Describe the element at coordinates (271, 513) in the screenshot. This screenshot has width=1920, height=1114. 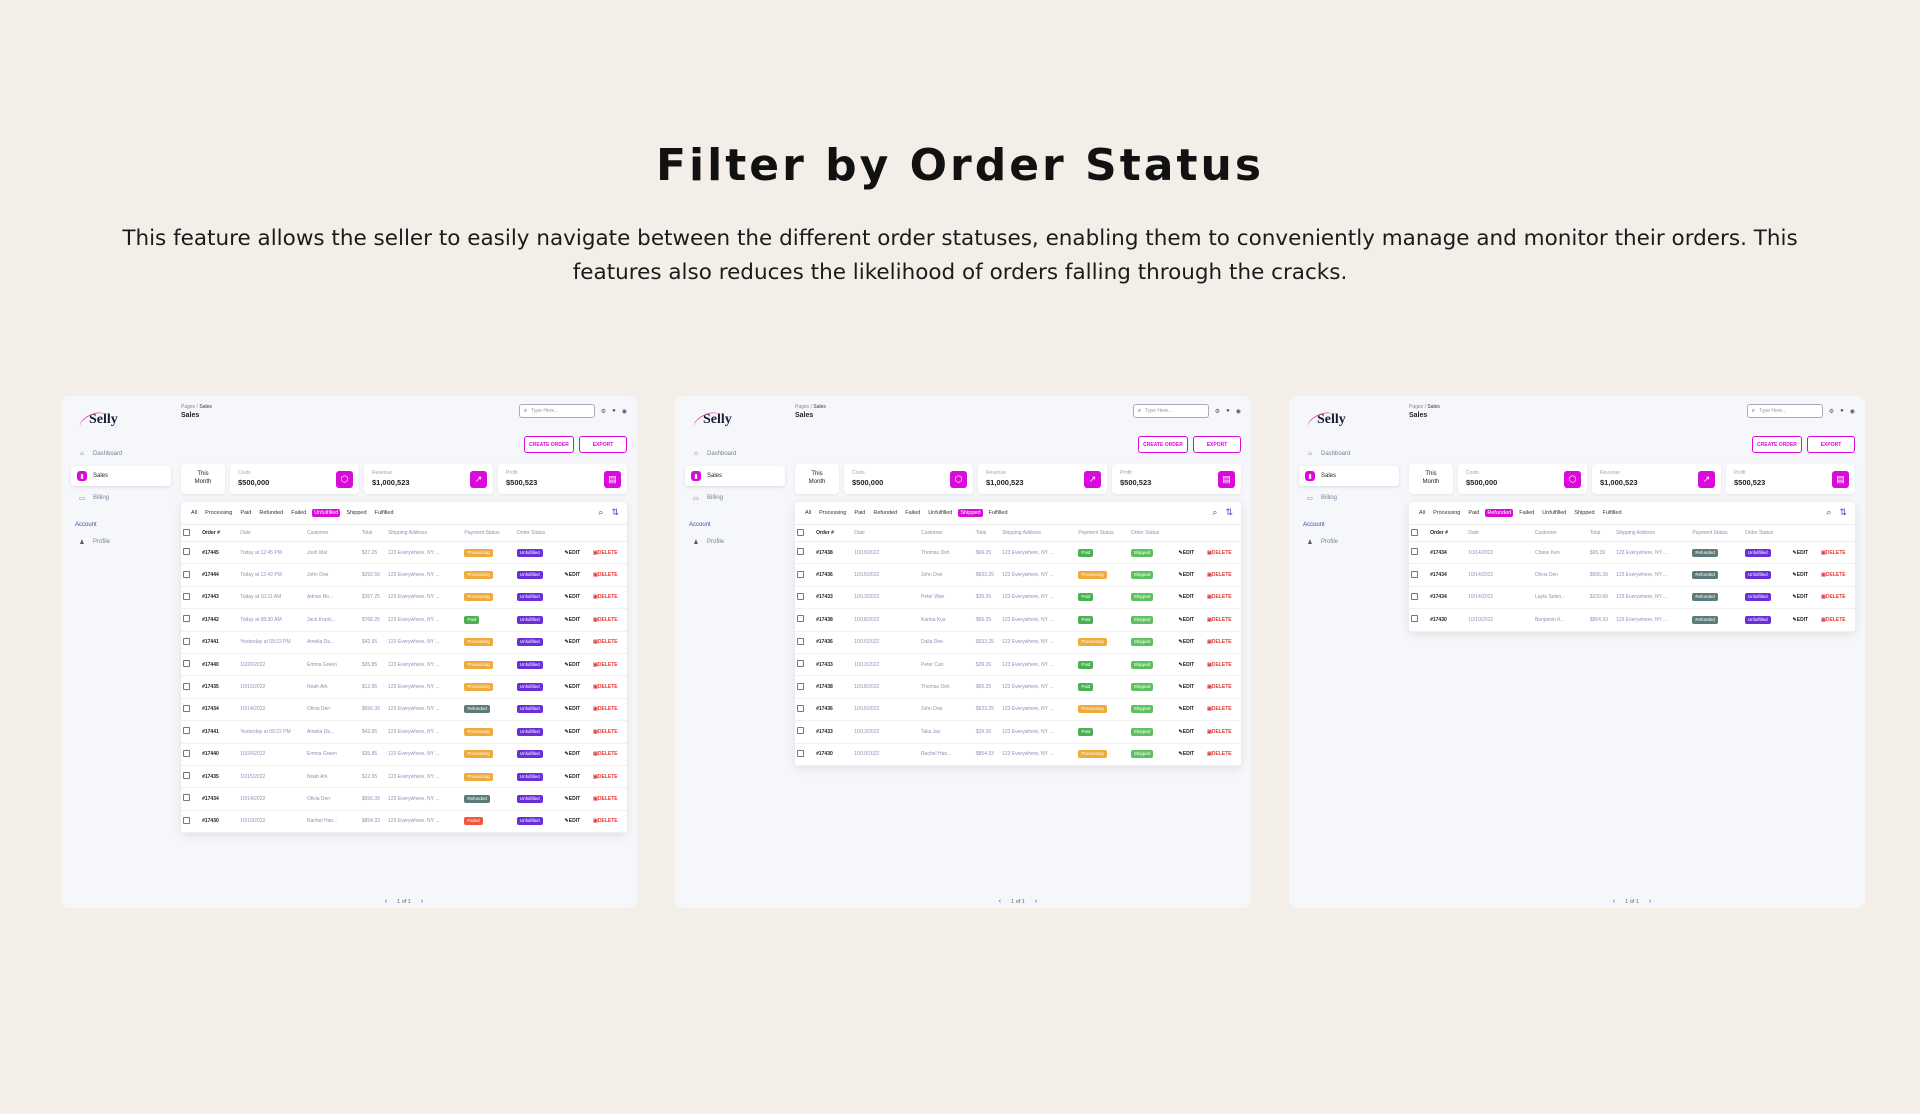
I see `filter-tab-refunded: Refunded` at that location.